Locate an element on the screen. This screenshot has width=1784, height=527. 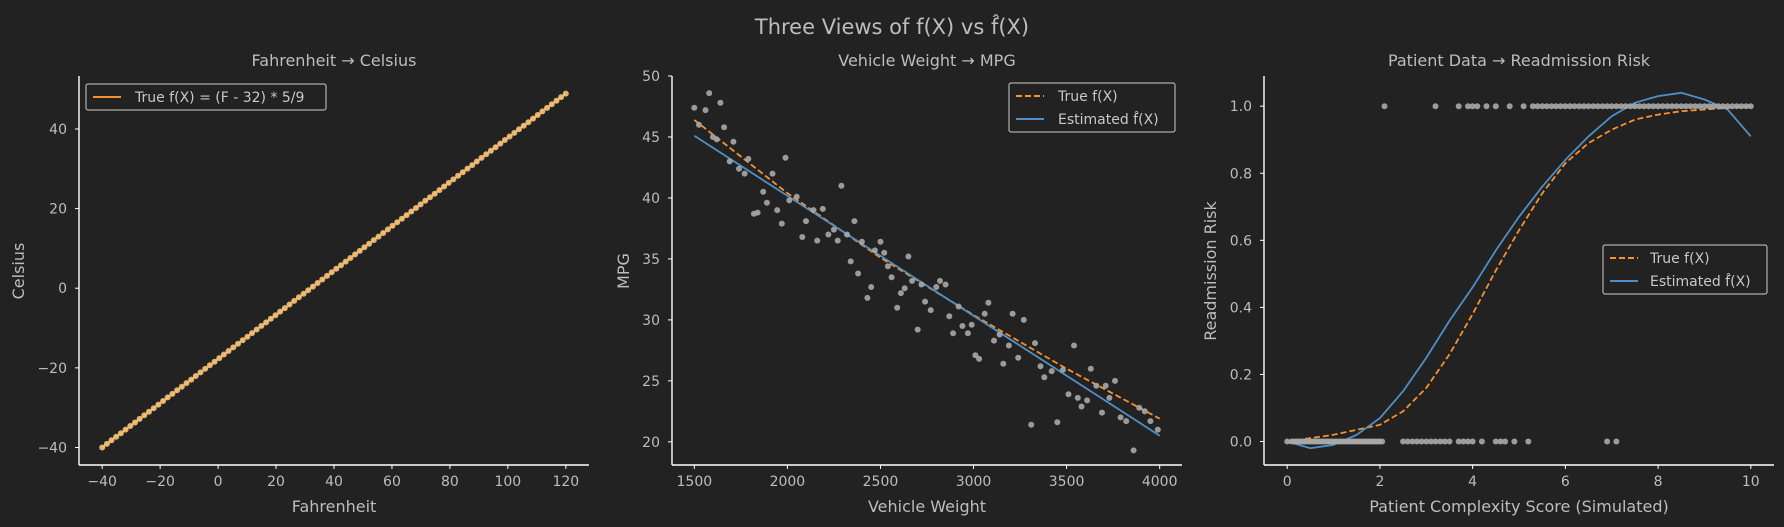
y-tick-label: 0.6 is located at coordinates (1241, 241).